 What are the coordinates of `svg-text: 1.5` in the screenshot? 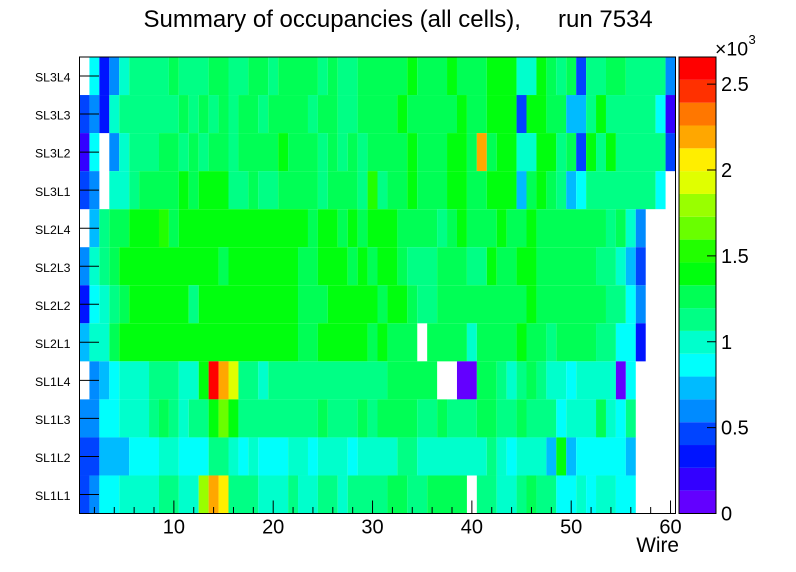 It's located at (735, 257).